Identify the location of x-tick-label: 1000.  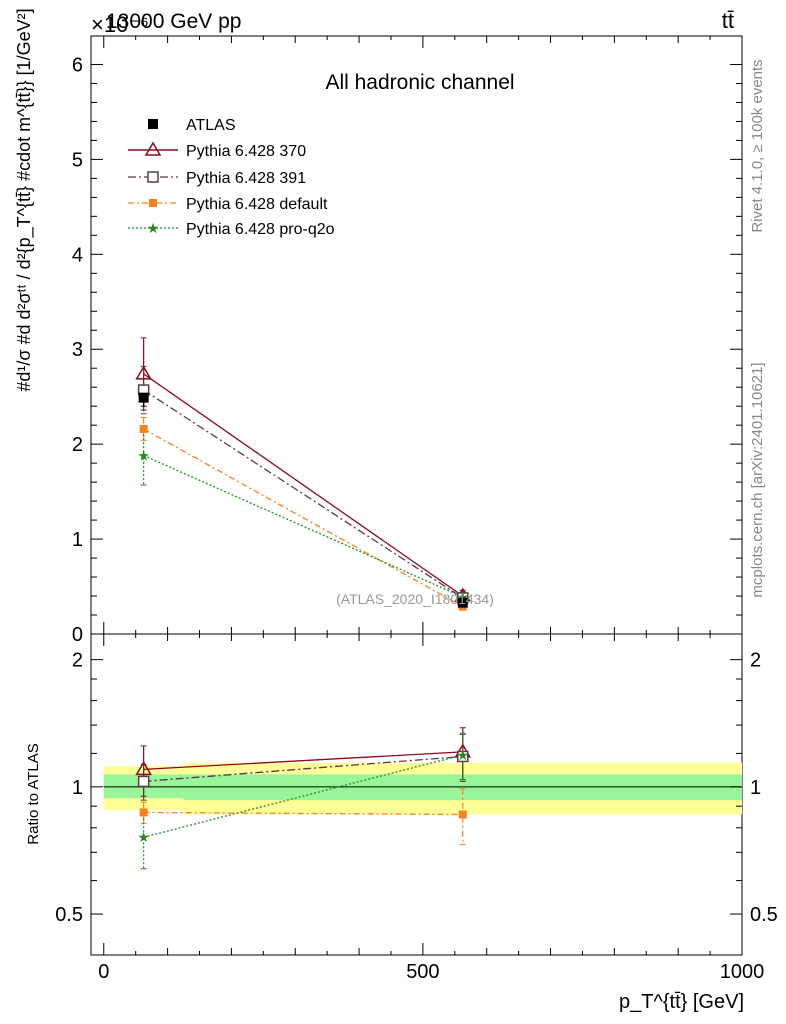
(742, 972).